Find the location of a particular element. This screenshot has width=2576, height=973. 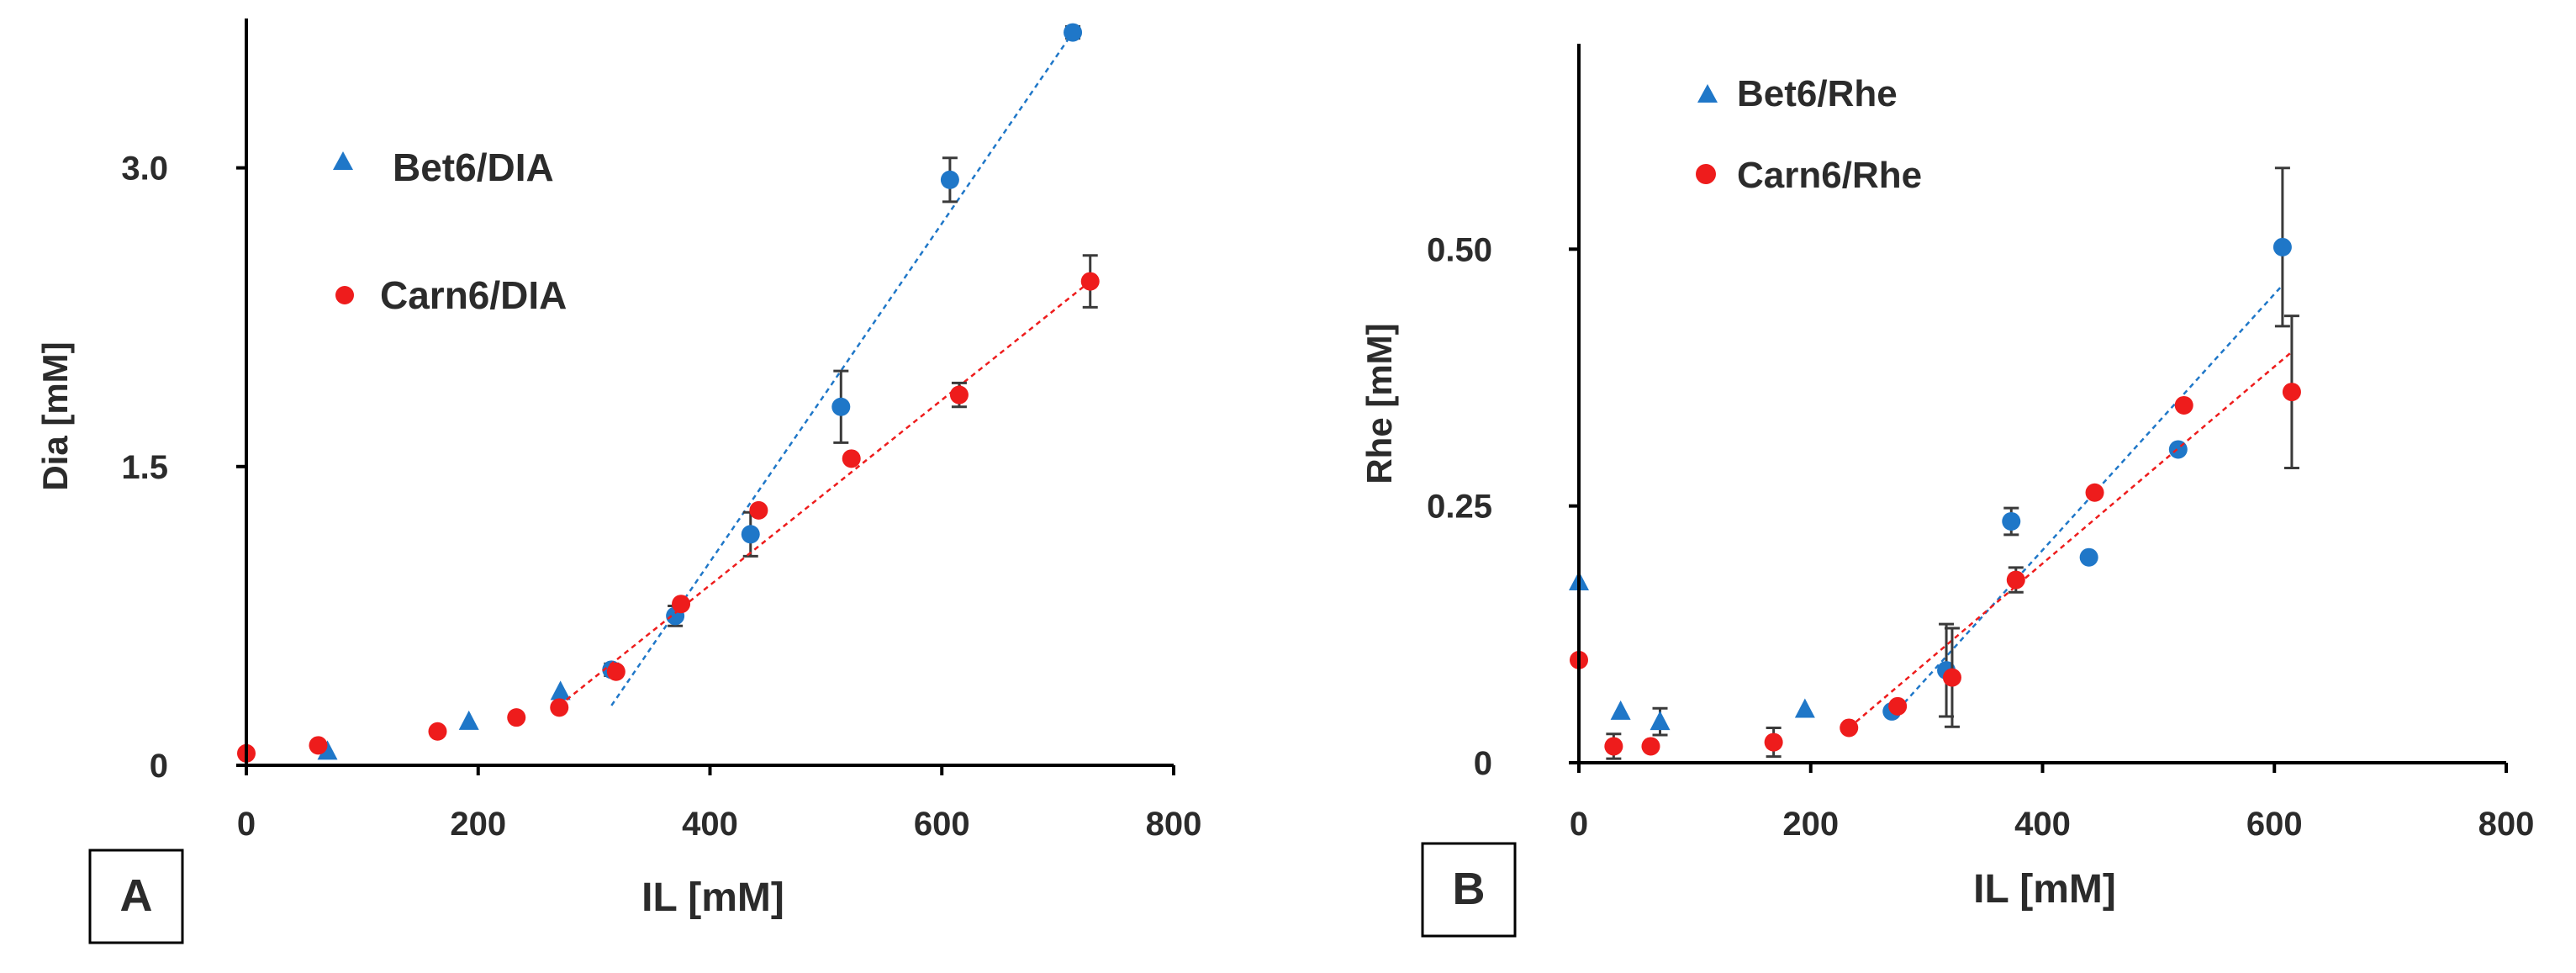

panel-a-x-tick-label: 400 is located at coordinates (710, 825).